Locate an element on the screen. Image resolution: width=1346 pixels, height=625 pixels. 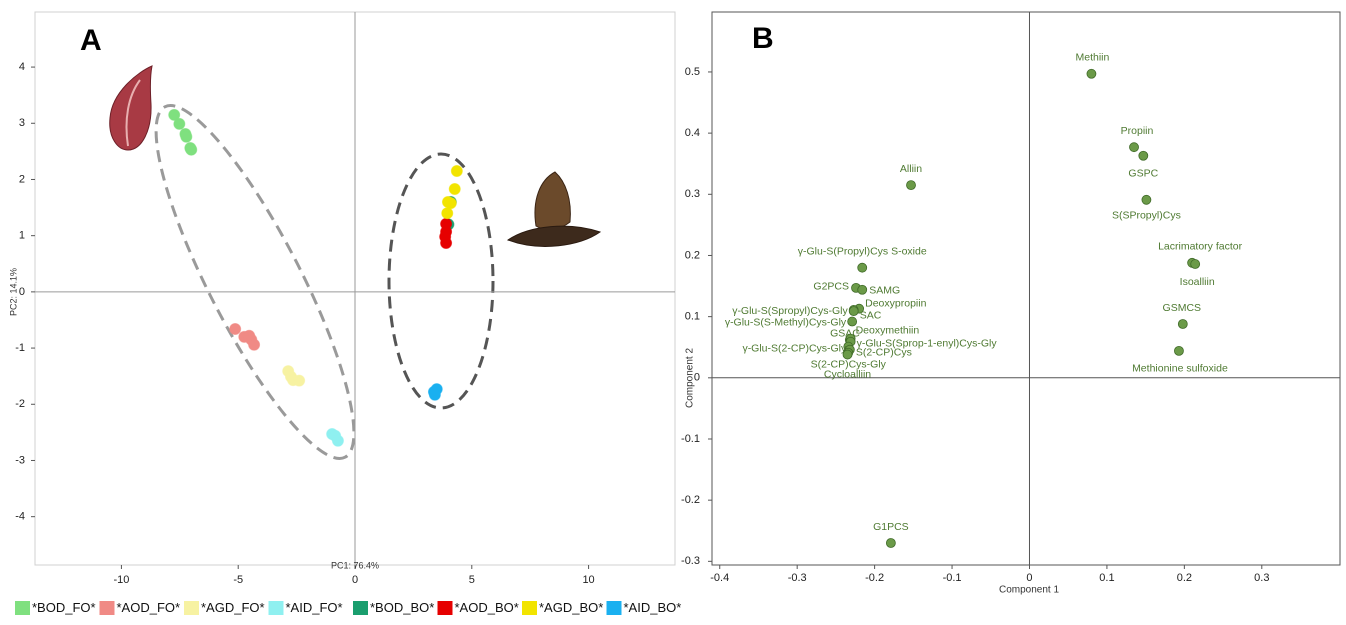
x-tick-label: -0.2 is located at coordinates (874, 578).